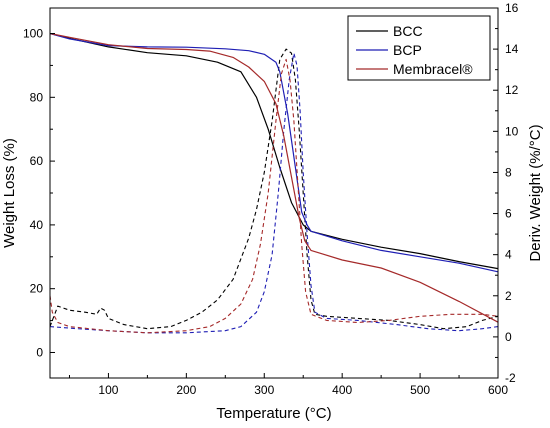 This screenshot has width=550, height=428. Describe the element at coordinates (512, 49) in the screenshot. I see `right-y-tick-label: 14` at that location.